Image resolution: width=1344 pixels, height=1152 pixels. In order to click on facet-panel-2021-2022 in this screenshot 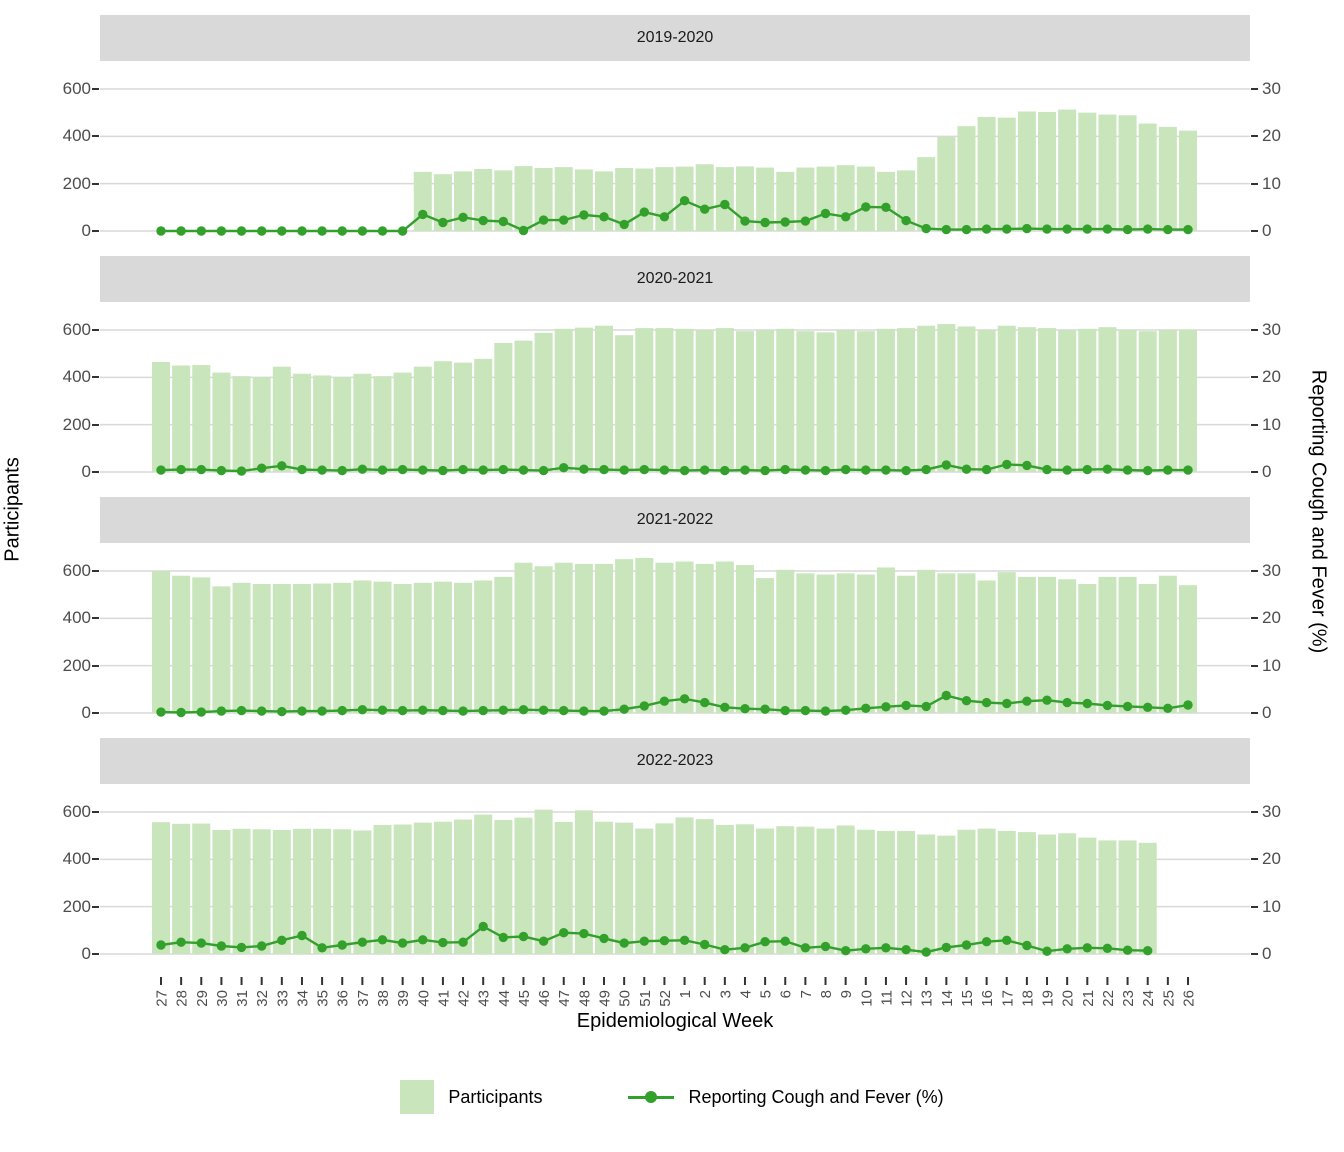, I will do `click(675, 637)`.